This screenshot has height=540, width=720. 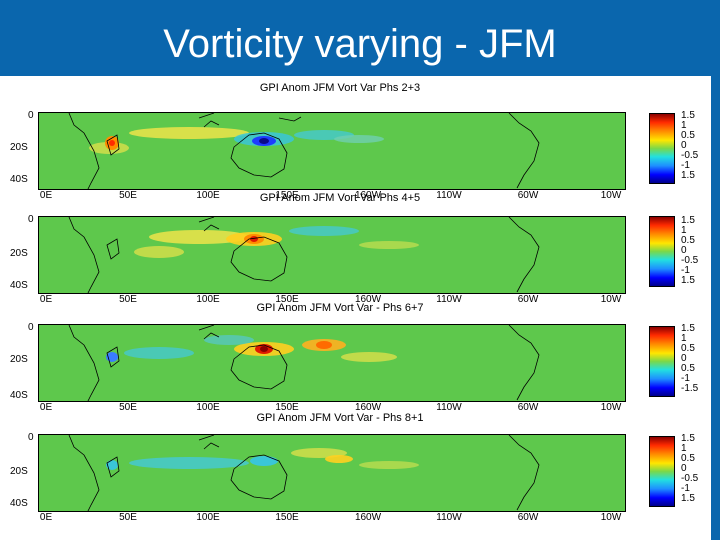 I want to click on panel-title: GPI Anom JFM Vort Var - Phs 6+7, so click(x=340, y=308).